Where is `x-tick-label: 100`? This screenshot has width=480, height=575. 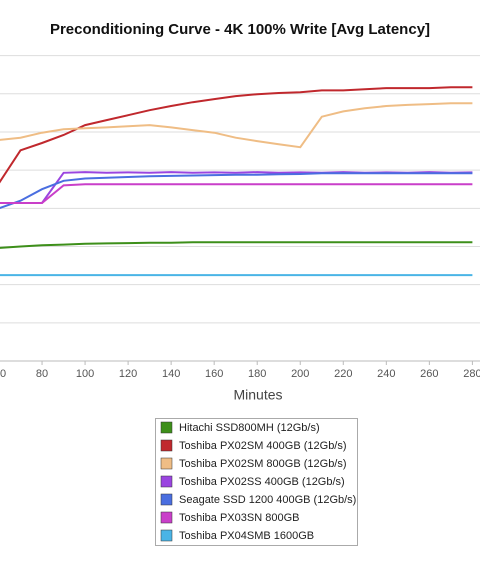
x-tick-label: 100 is located at coordinates (85, 374).